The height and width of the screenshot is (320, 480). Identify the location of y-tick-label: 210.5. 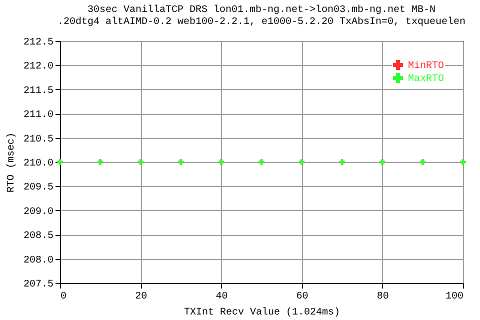
(38, 140).